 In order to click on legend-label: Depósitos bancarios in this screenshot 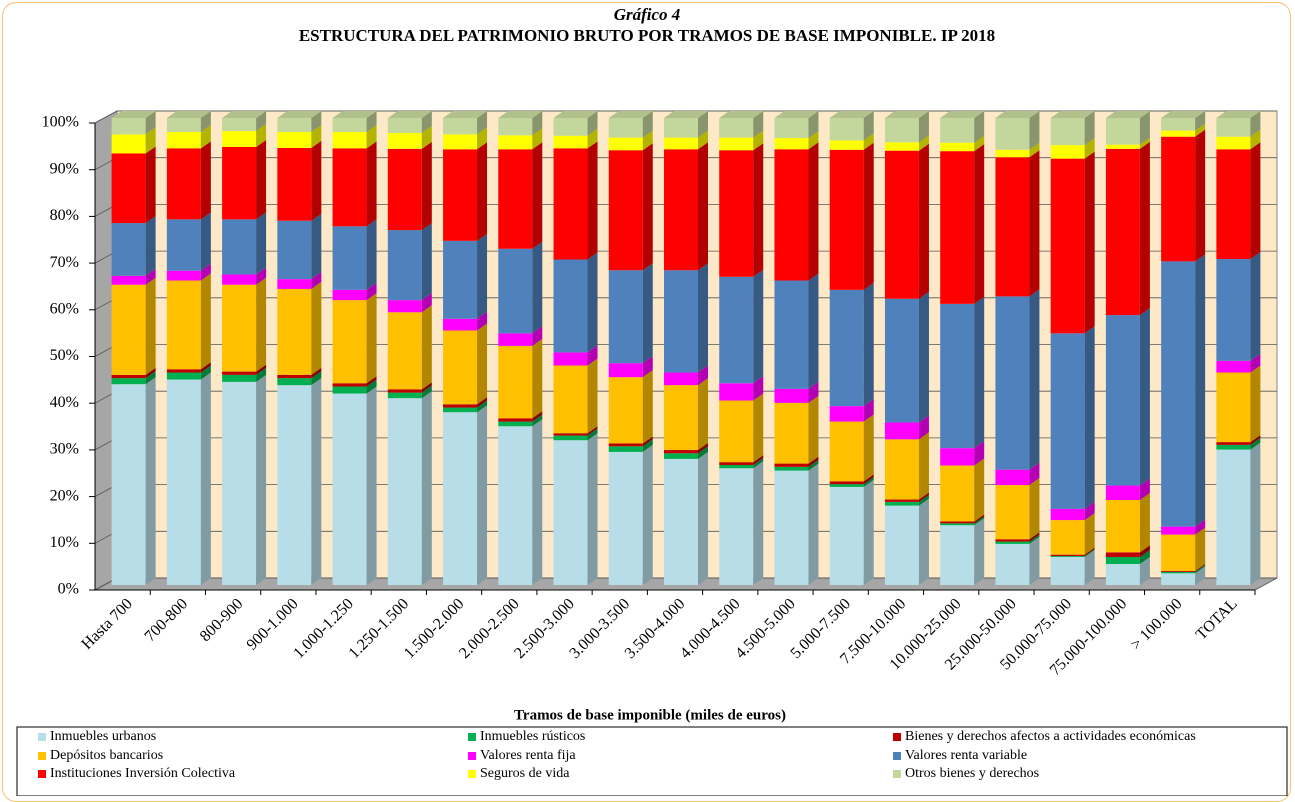, I will do `click(106, 755)`.